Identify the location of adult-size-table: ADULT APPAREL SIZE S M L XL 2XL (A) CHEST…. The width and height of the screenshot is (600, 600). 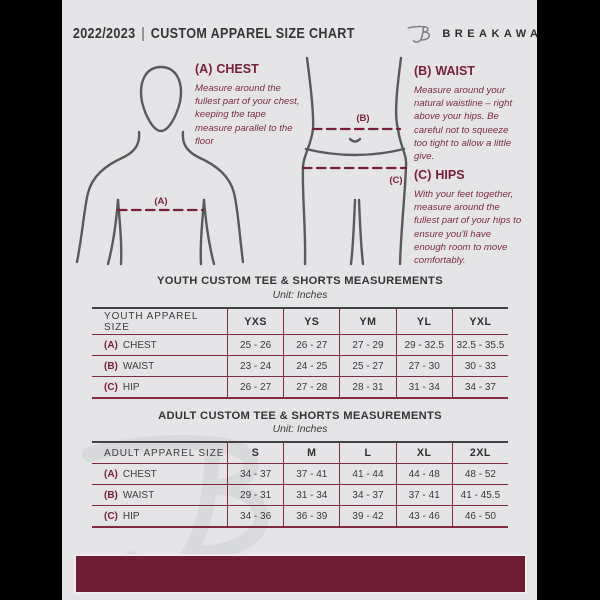
(300, 484).